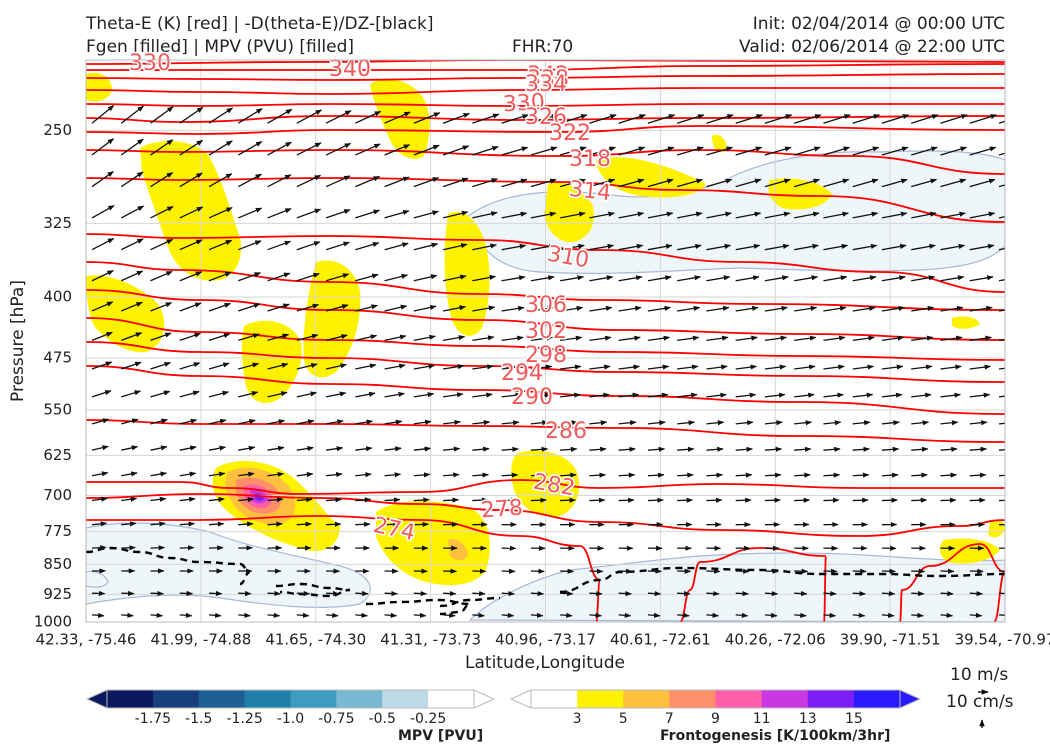 The image size is (1050, 750). What do you see at coordinates (548, 79) in the screenshot?
I see `theta-e-label: 338` at bounding box center [548, 79].